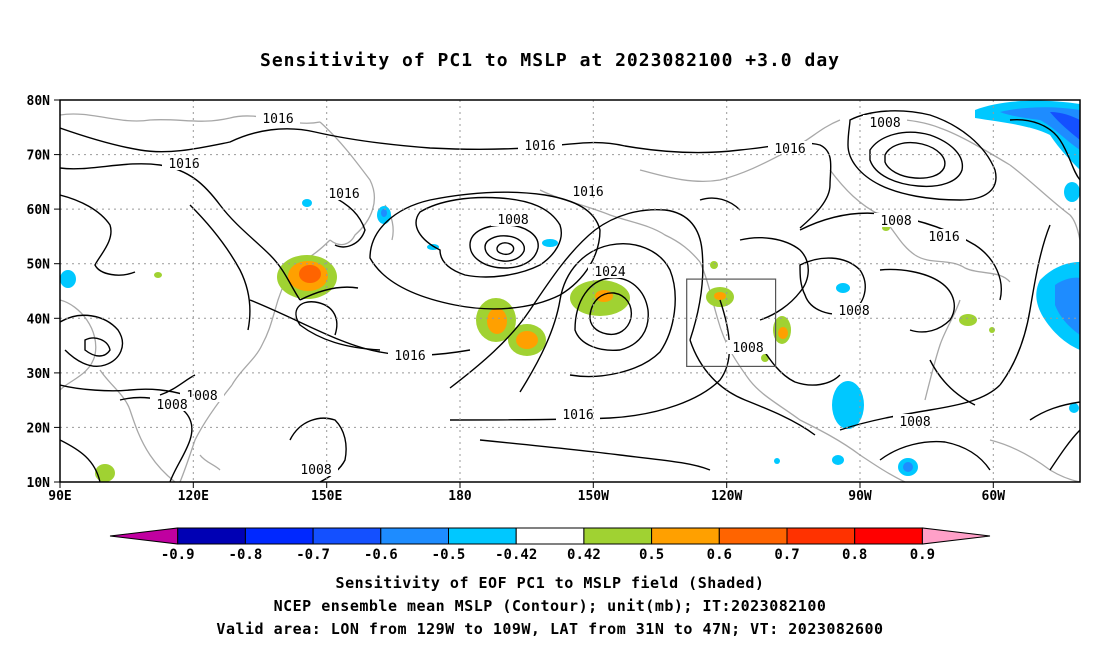 The image size is (1100, 650). I want to click on colorbar-arrow-min, so click(144, 536).